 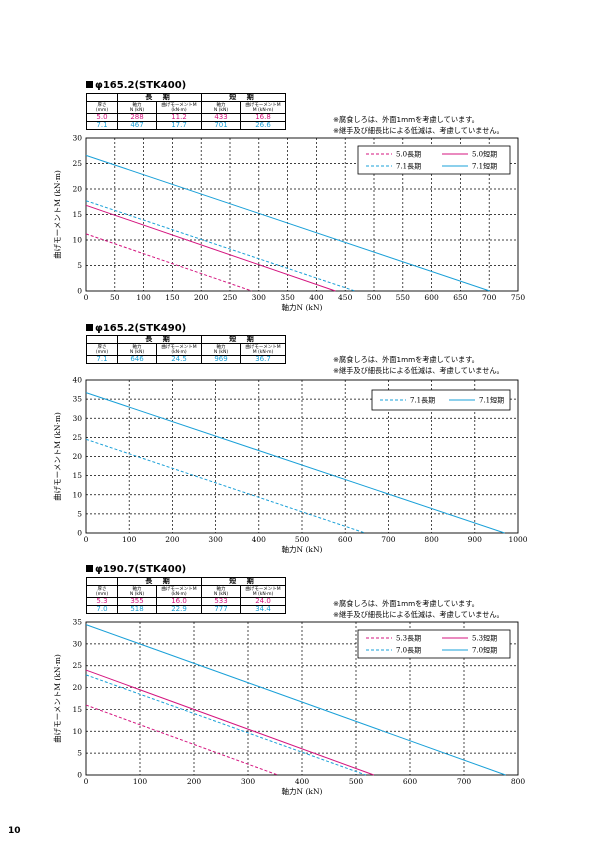 I want to click on x-tick-label: 1000, so click(x=517, y=539).